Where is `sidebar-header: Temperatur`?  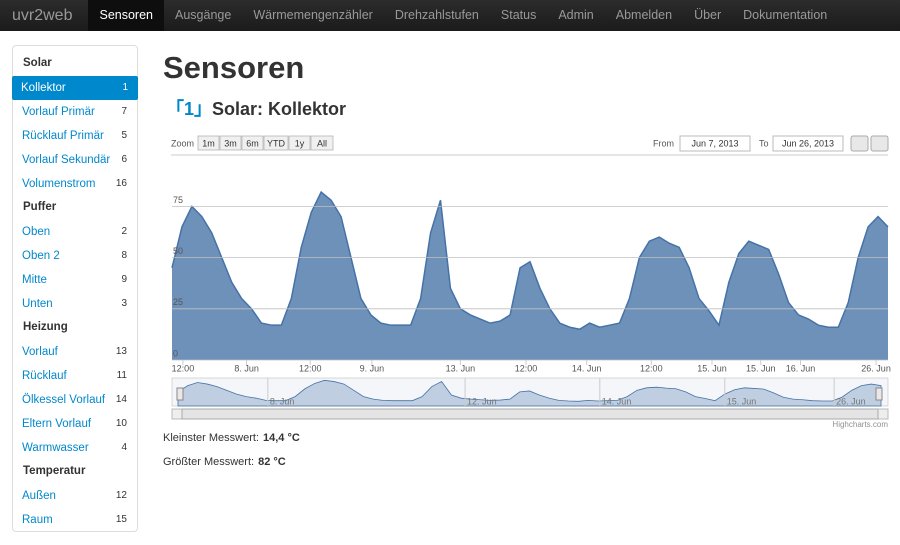
sidebar-header: Temperatur is located at coordinates (54, 471).